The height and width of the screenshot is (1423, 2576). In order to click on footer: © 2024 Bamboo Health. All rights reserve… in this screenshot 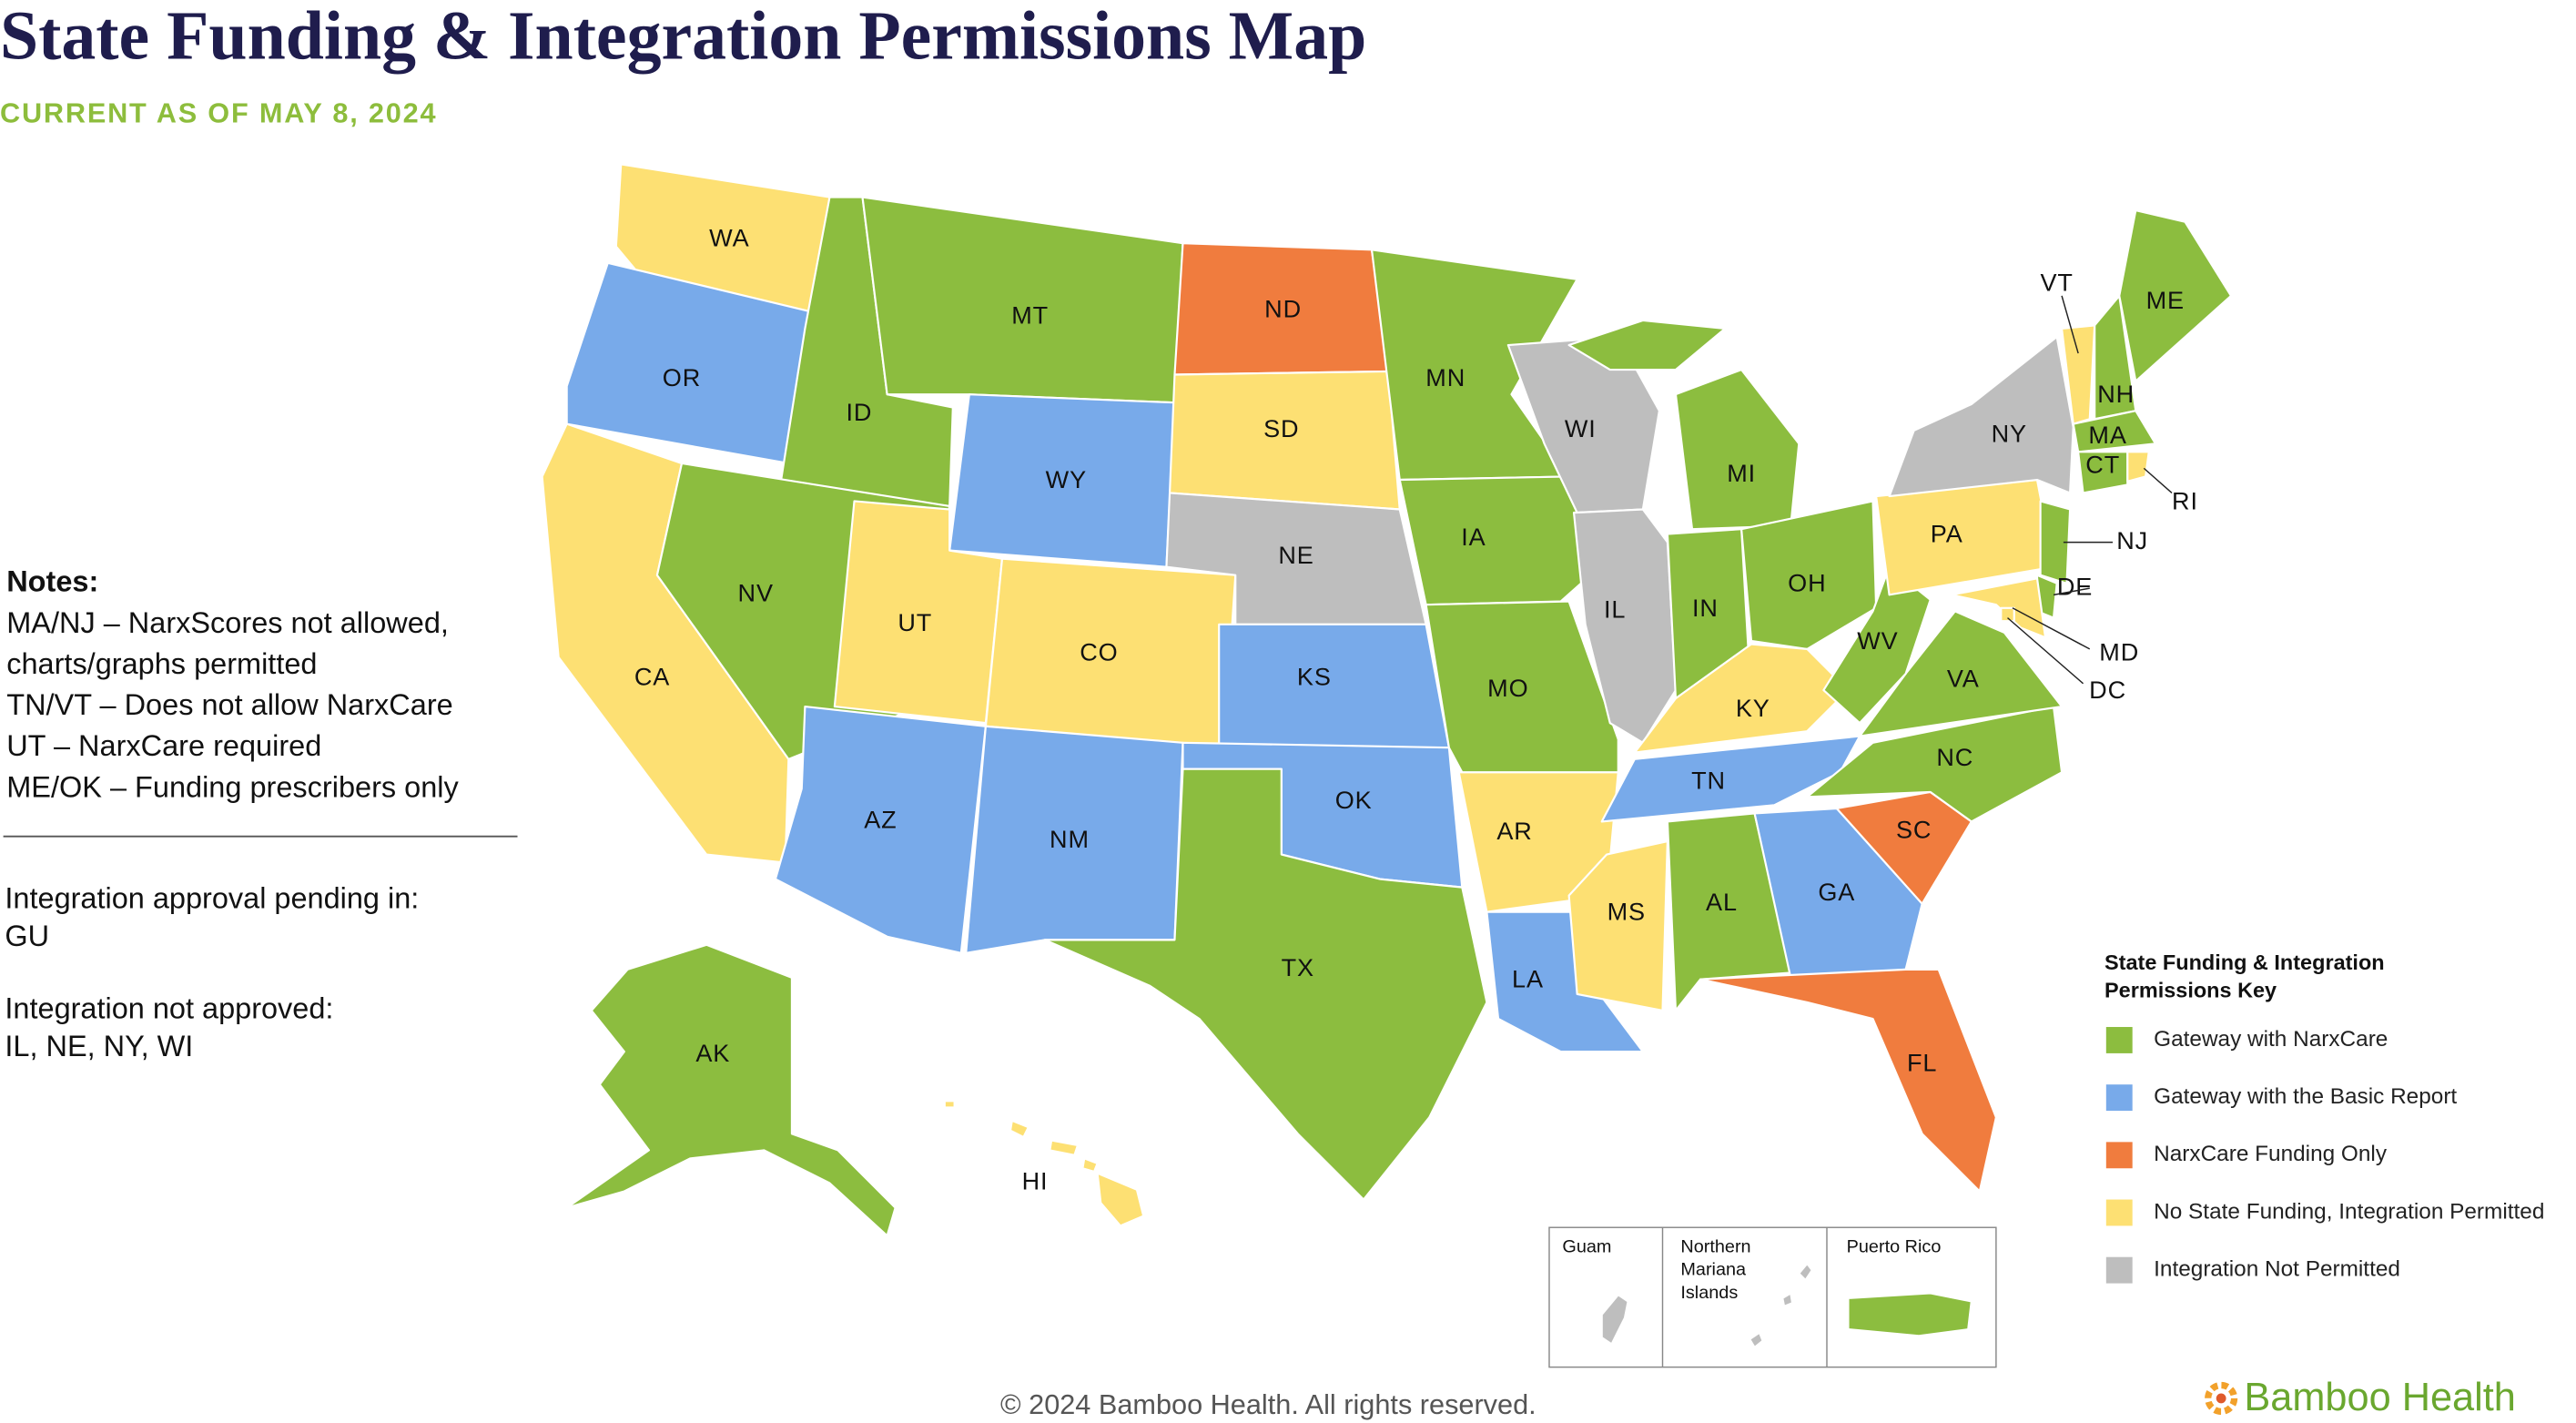, I will do `click(1268, 1404)`.